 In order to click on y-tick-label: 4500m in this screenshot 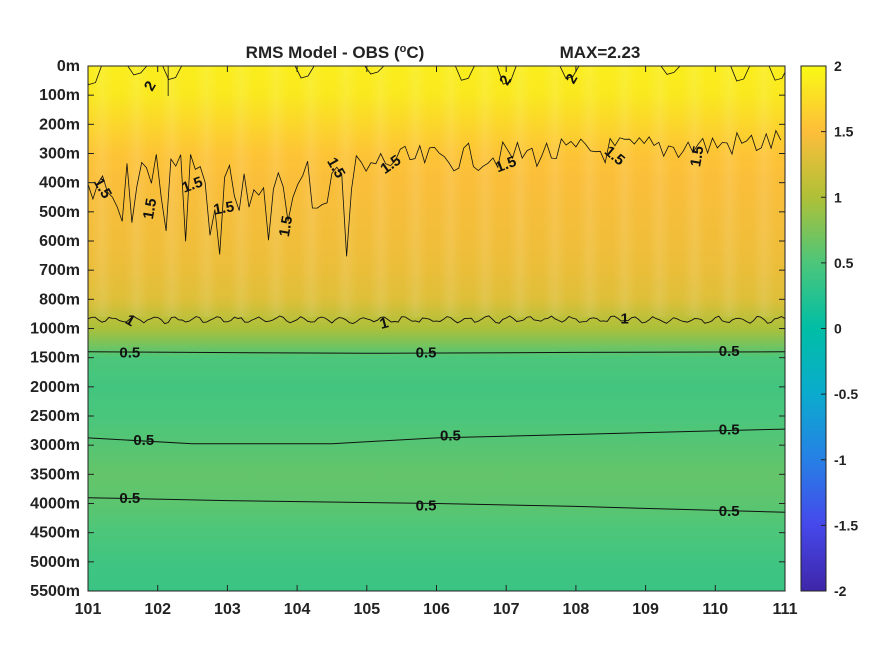, I will do `click(55, 533)`.